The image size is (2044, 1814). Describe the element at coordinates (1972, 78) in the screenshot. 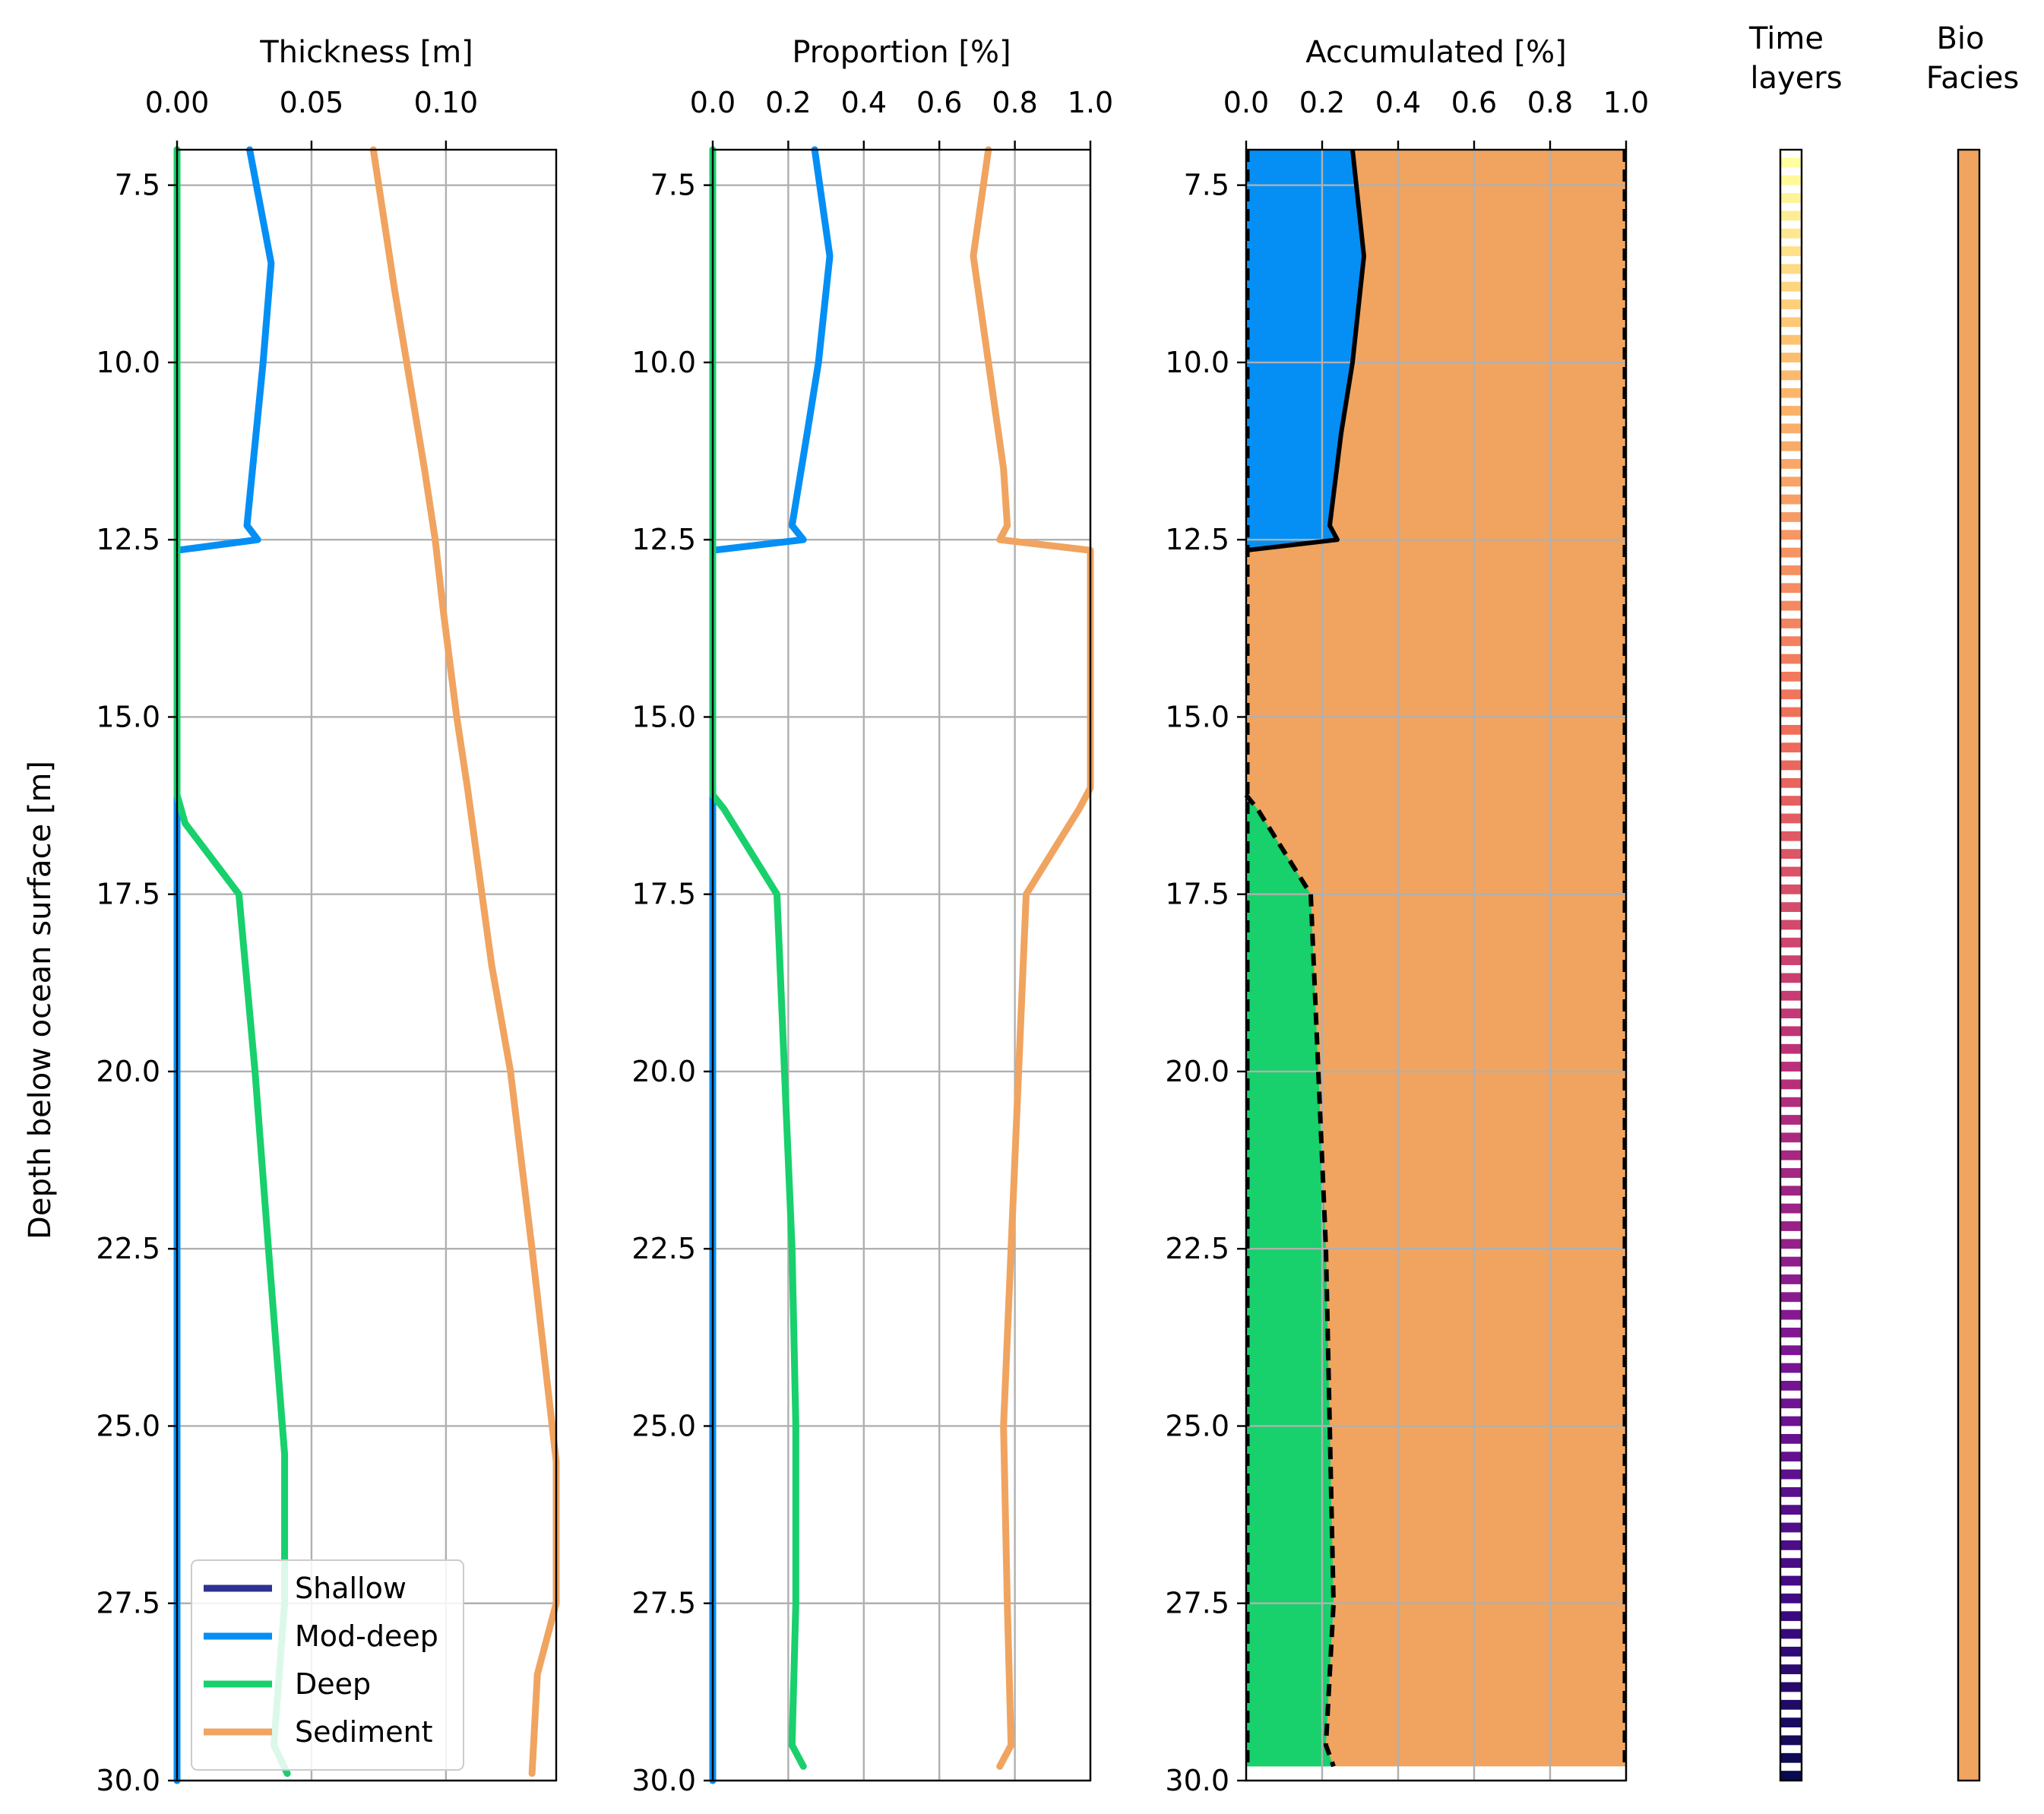

I see `bio-facies-title-line2: Facies` at that location.